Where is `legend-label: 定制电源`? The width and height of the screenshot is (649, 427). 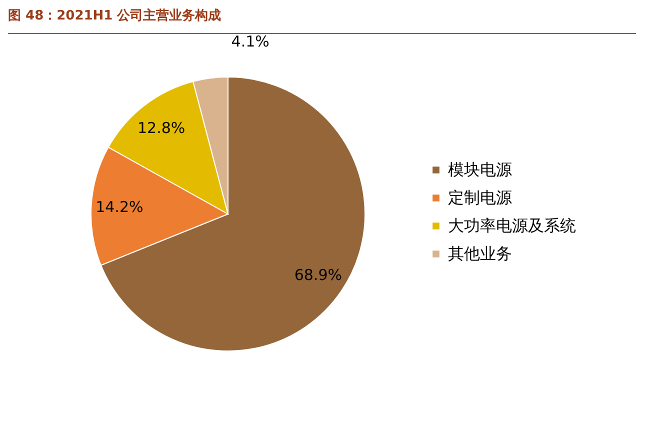 legend-label: 定制电源 is located at coordinates (480, 197).